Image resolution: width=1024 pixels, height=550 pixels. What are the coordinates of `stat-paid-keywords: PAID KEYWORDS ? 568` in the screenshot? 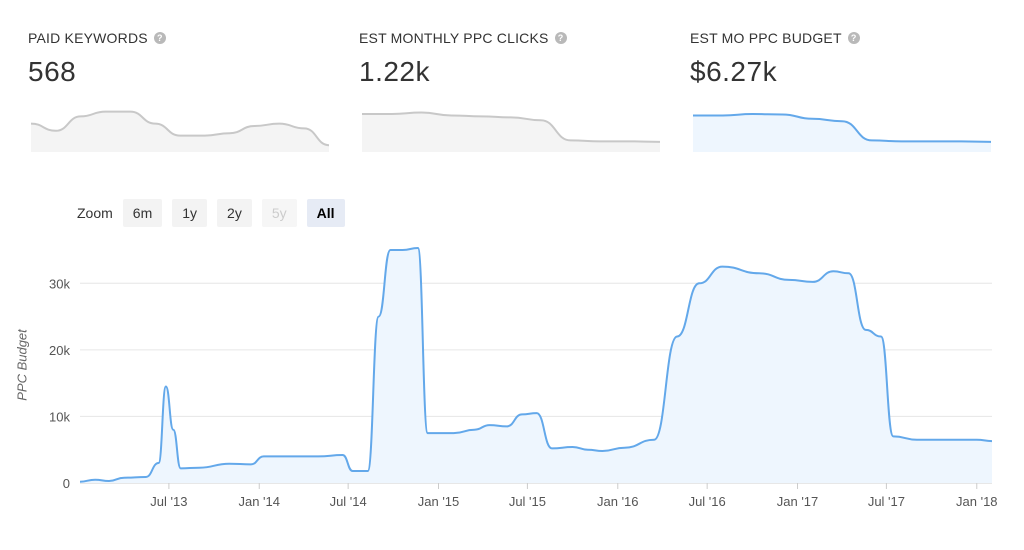 It's located at (179, 60).